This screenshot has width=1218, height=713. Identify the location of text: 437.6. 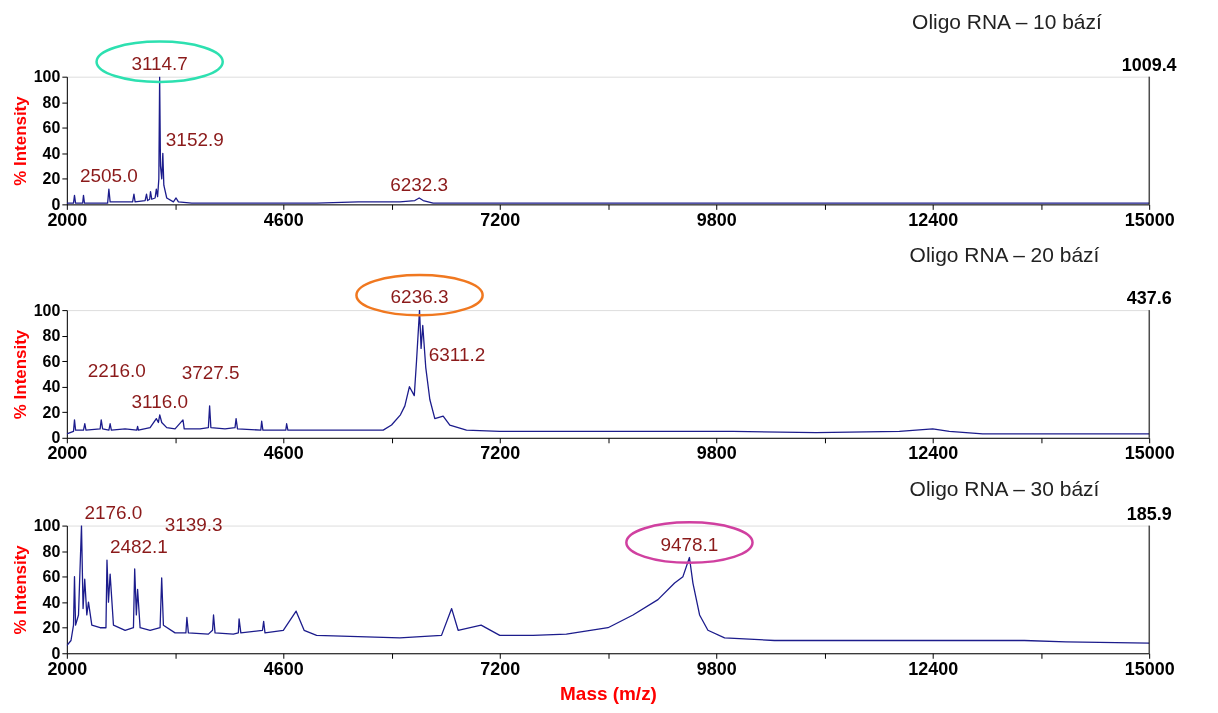
(1149, 298).